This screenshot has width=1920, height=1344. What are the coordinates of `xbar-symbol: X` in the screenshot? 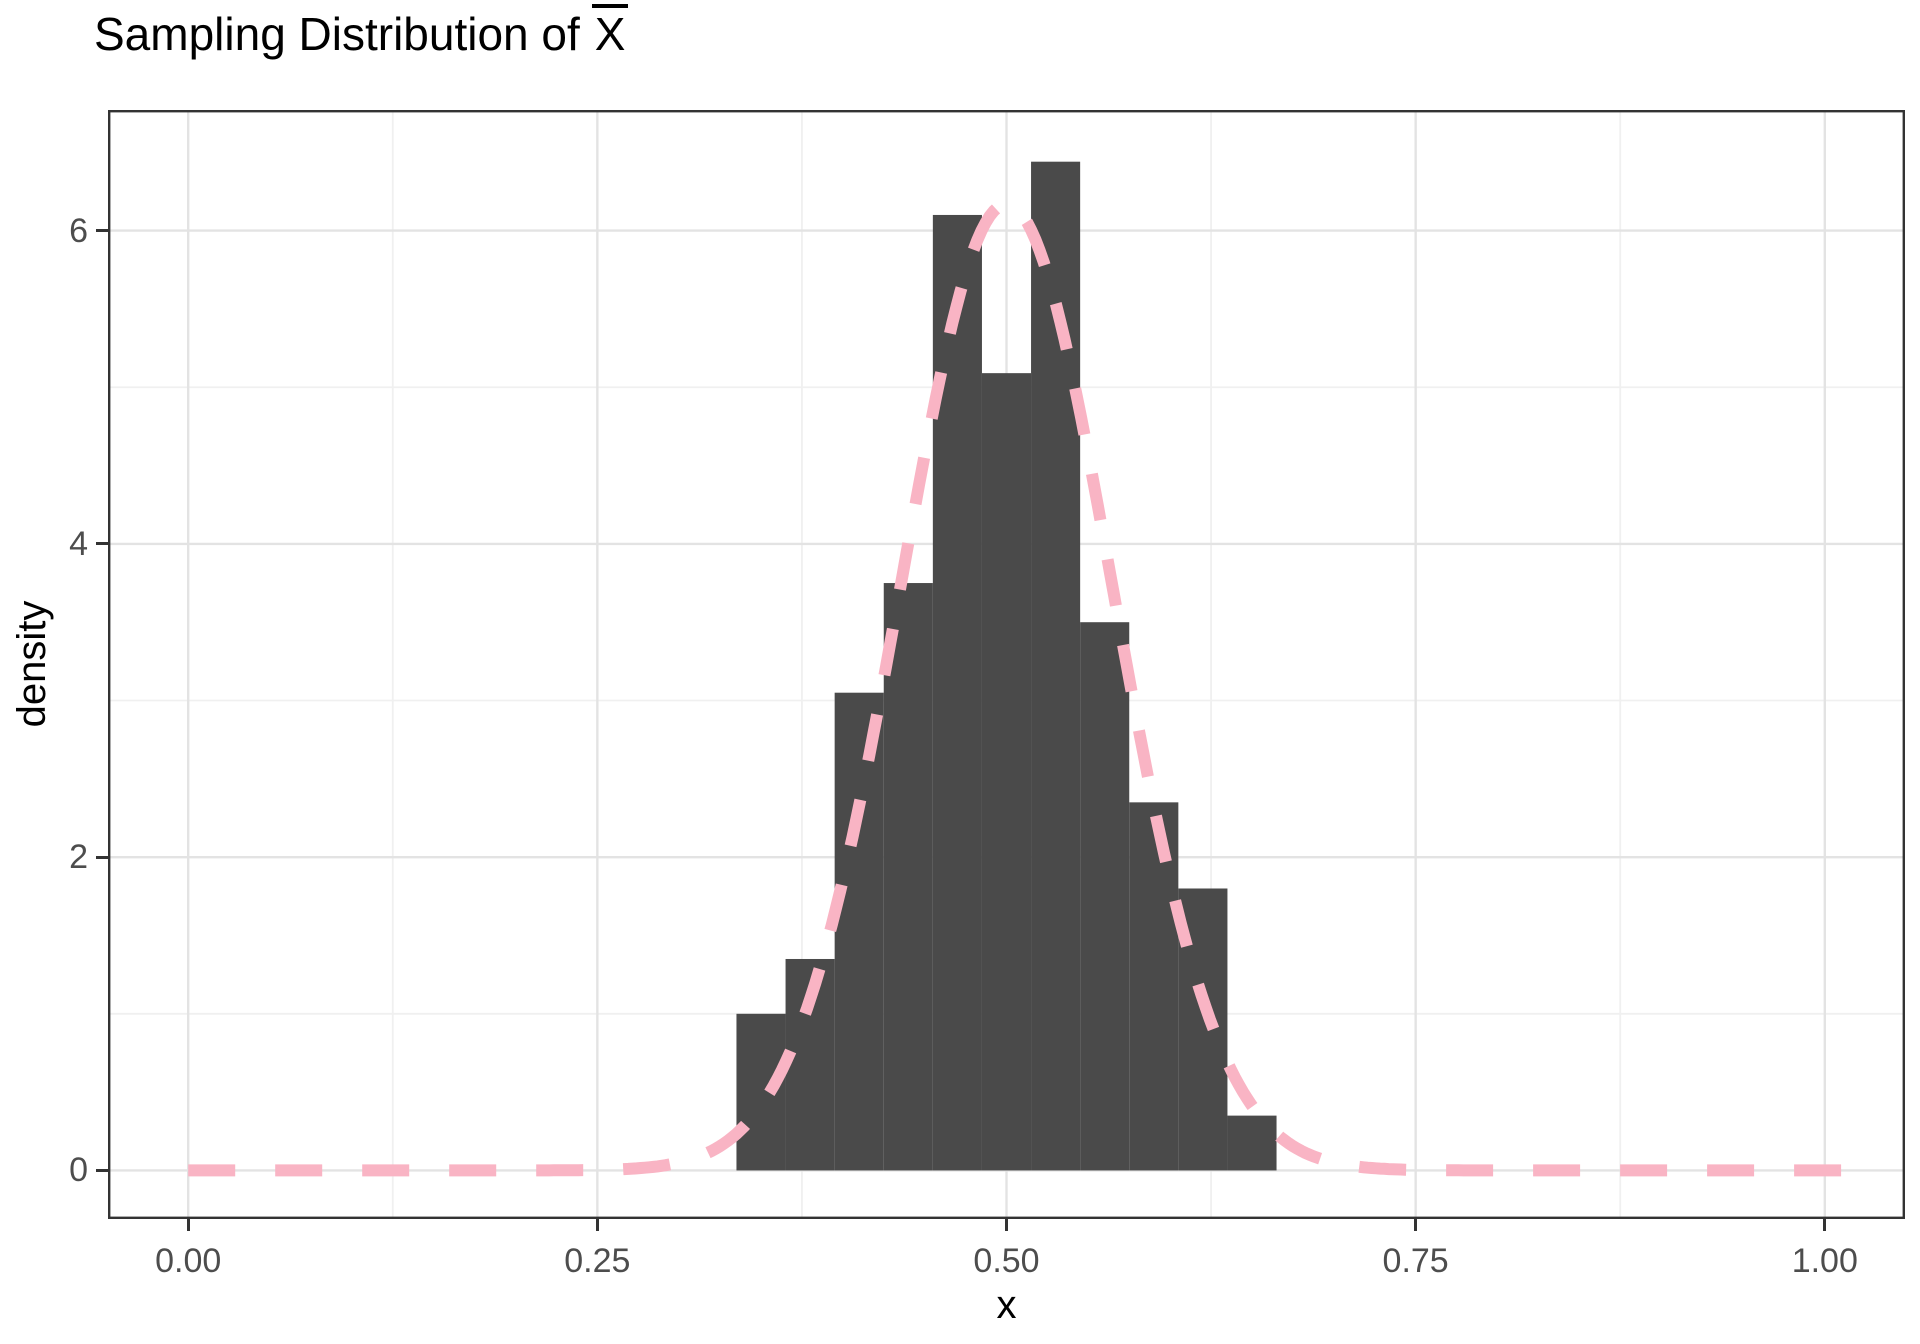 It's located at (610, 31).